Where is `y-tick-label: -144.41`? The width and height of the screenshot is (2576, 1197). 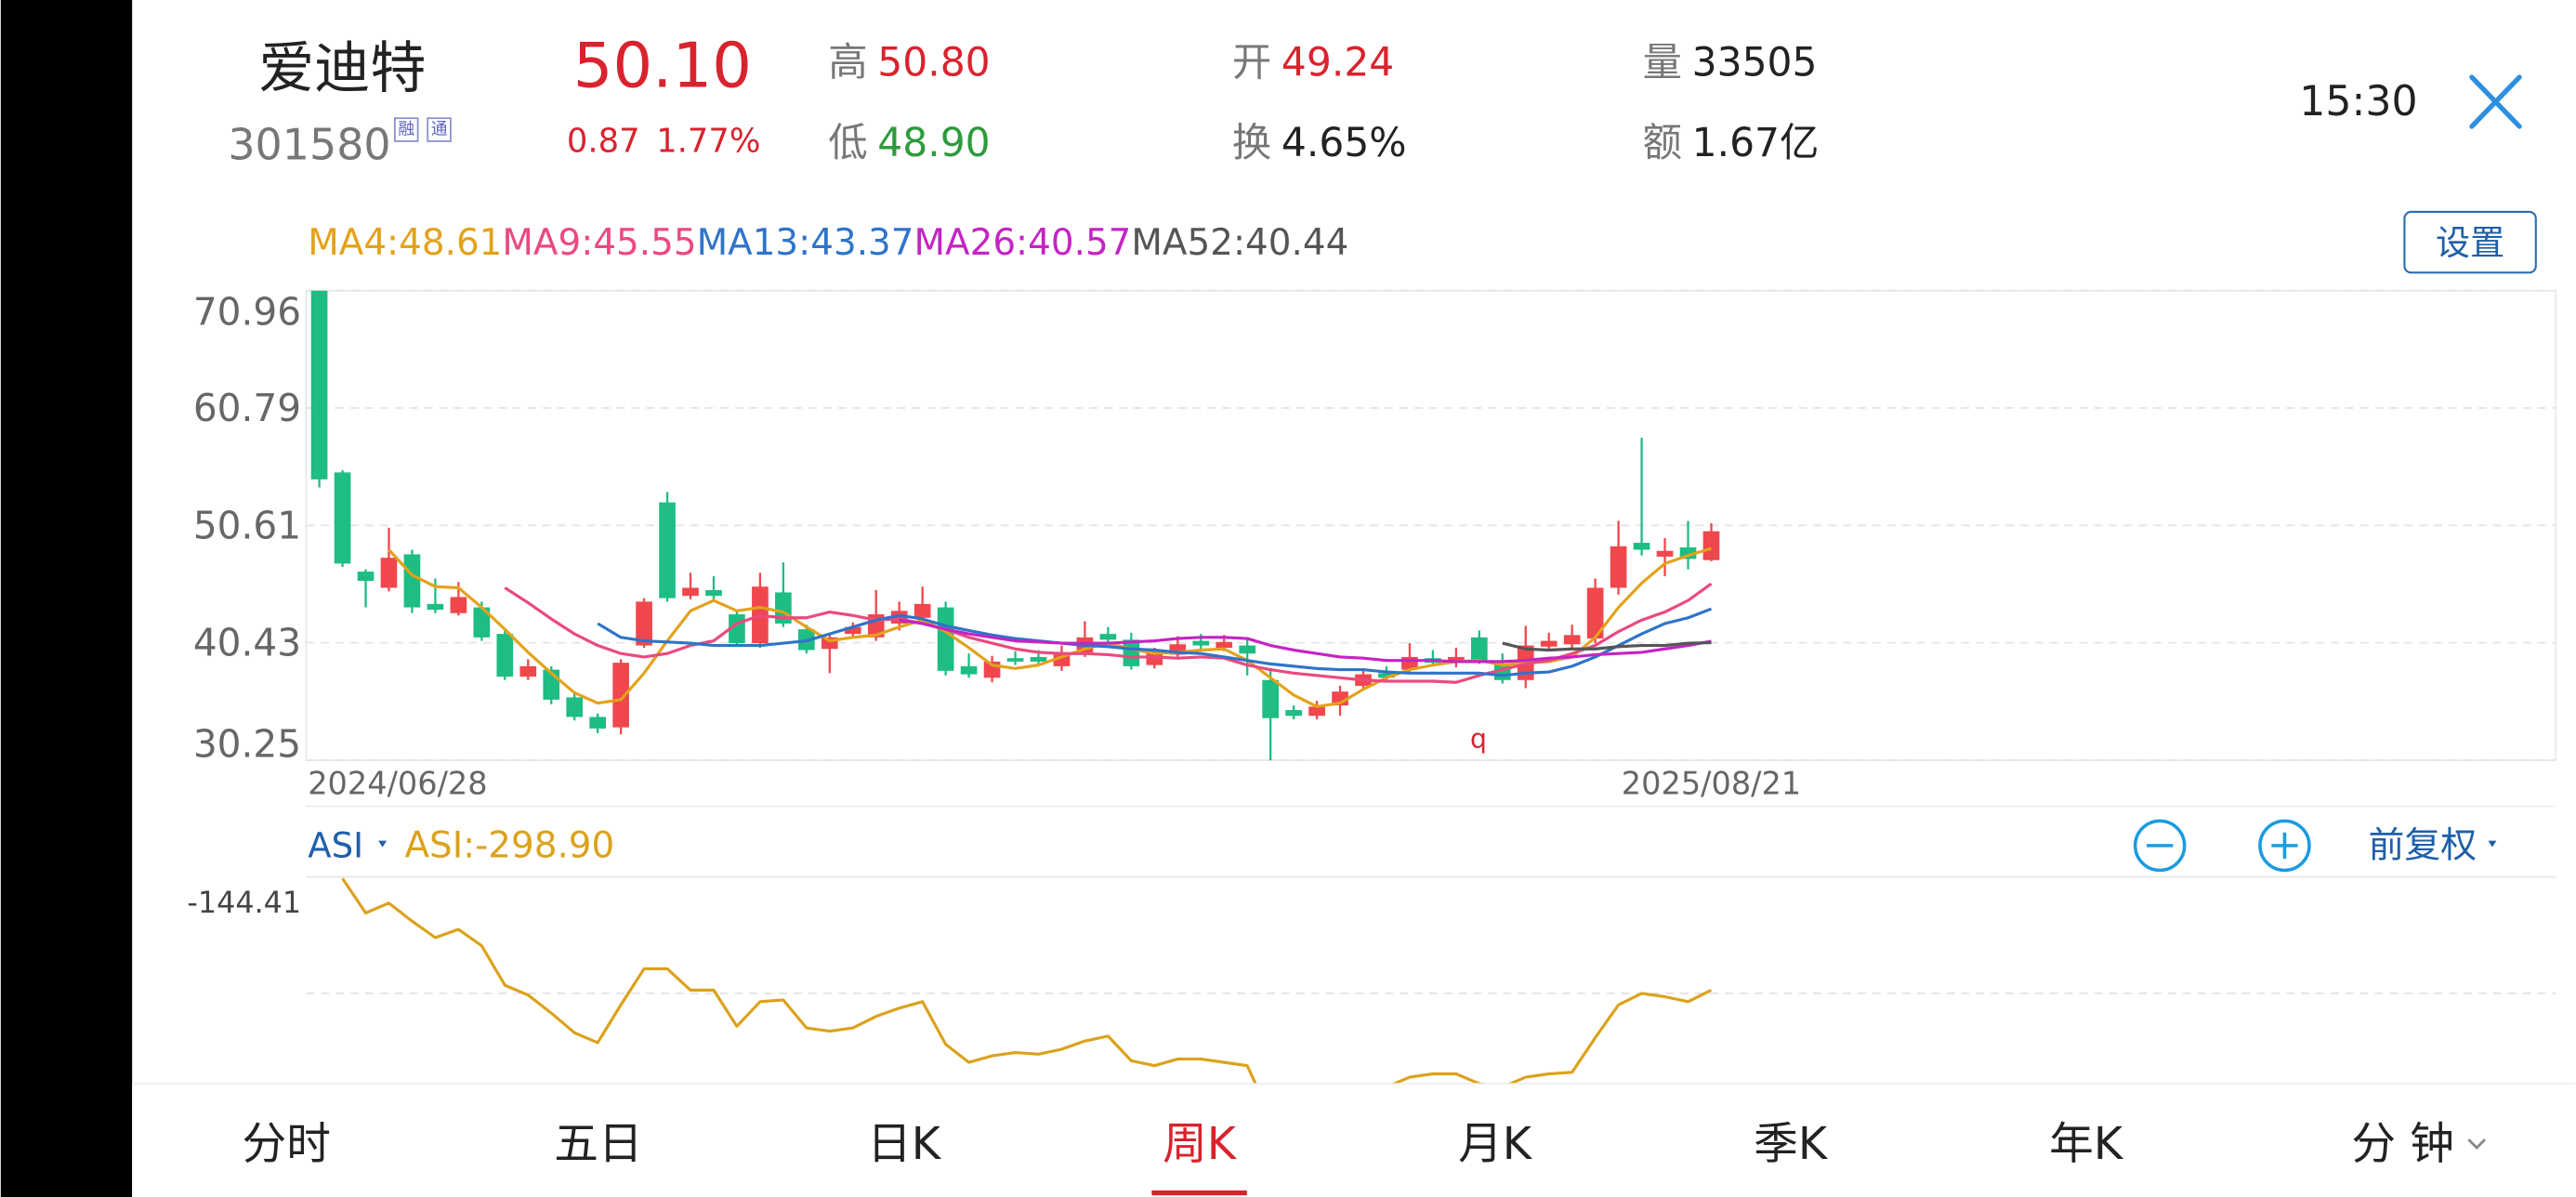
y-tick-label: -144.41 is located at coordinates (244, 903).